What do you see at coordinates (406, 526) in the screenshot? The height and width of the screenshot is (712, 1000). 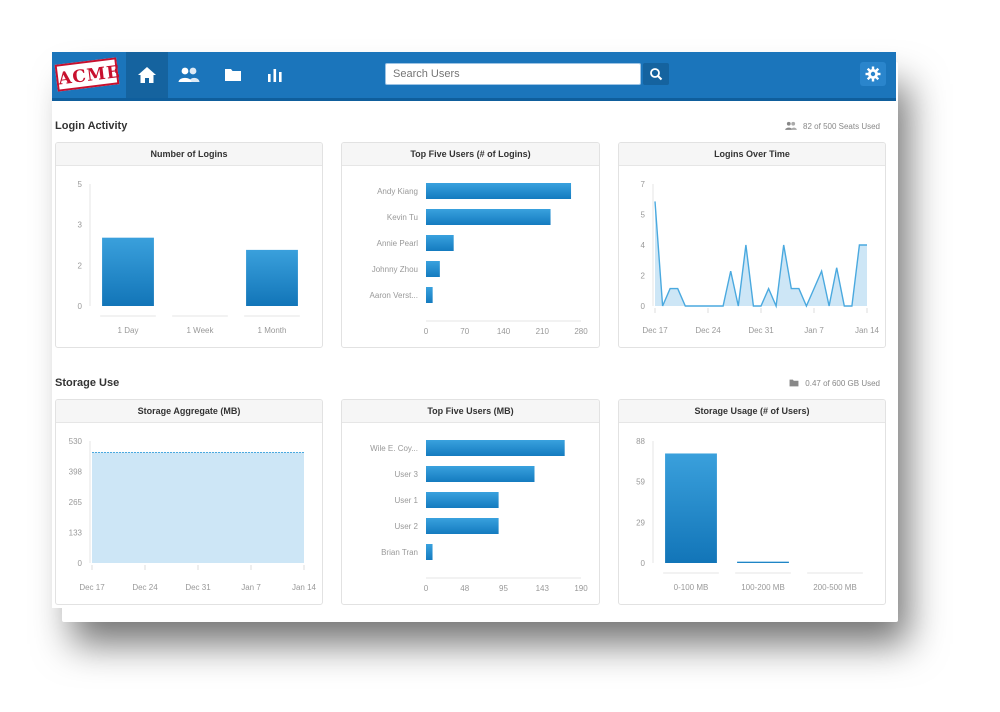 I see `category-label: User 2` at bounding box center [406, 526].